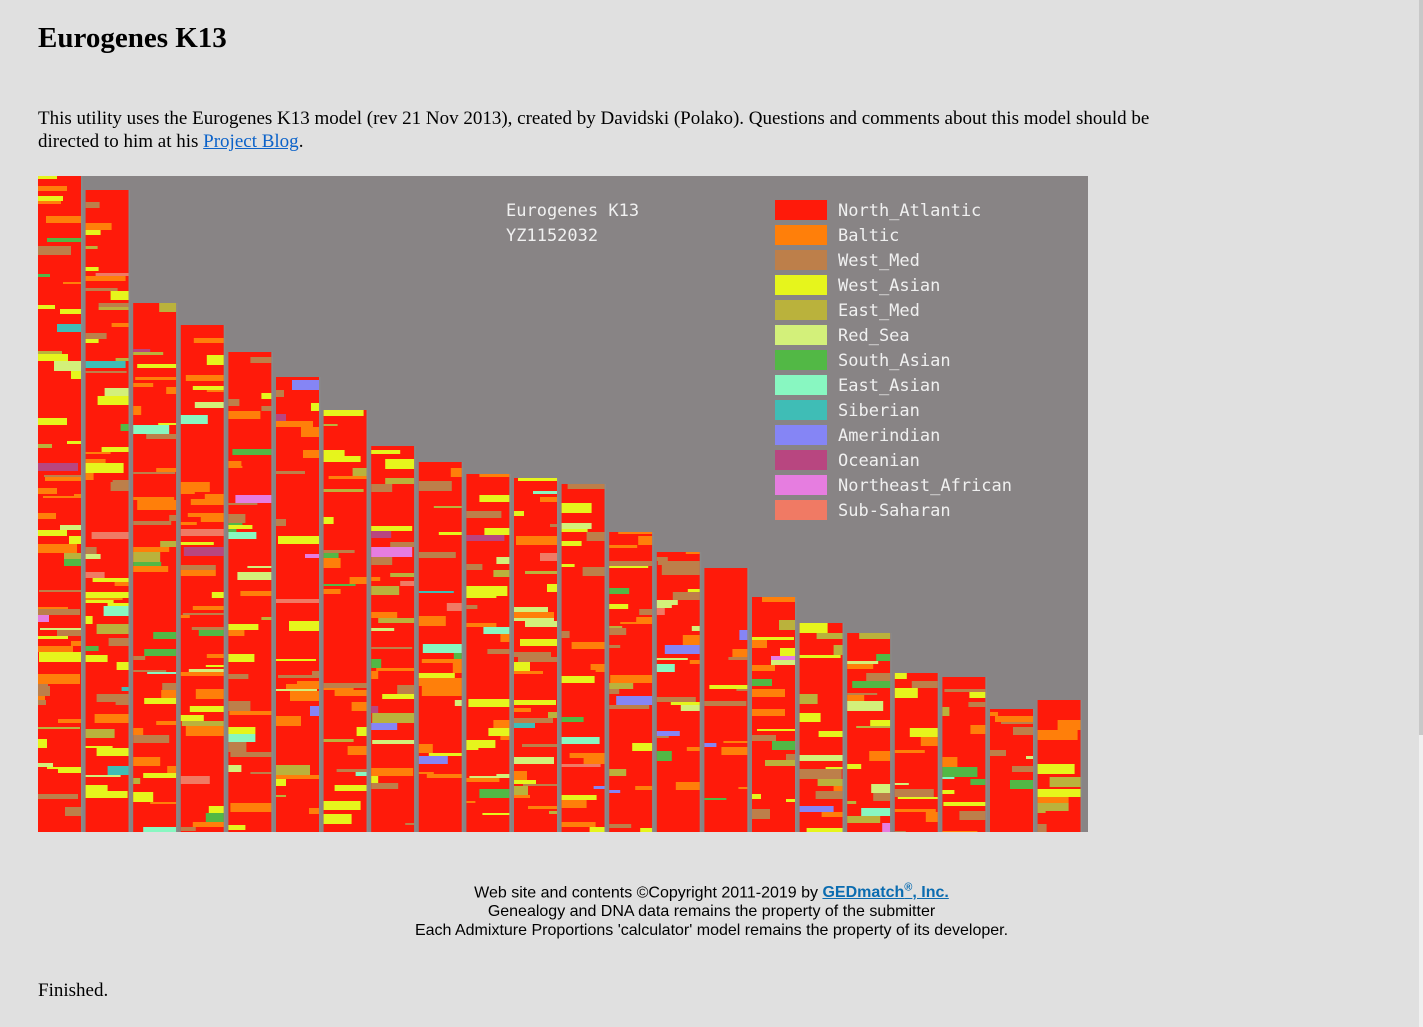  I want to click on legend-label-red-sea: Red_Sea, so click(874, 336).